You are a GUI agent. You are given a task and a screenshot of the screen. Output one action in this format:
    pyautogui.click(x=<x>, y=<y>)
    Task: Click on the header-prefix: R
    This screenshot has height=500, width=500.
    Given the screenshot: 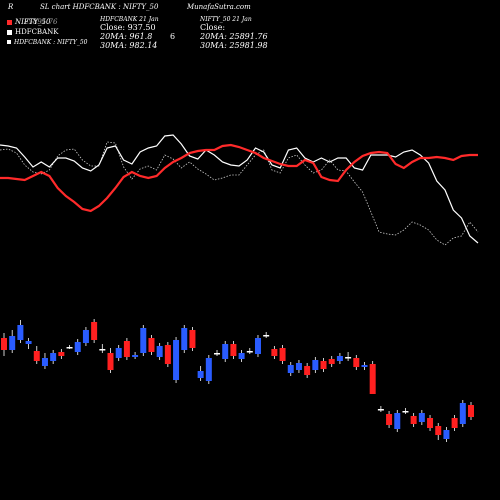 What is the action you would take?
    pyautogui.click(x=11, y=7)
    